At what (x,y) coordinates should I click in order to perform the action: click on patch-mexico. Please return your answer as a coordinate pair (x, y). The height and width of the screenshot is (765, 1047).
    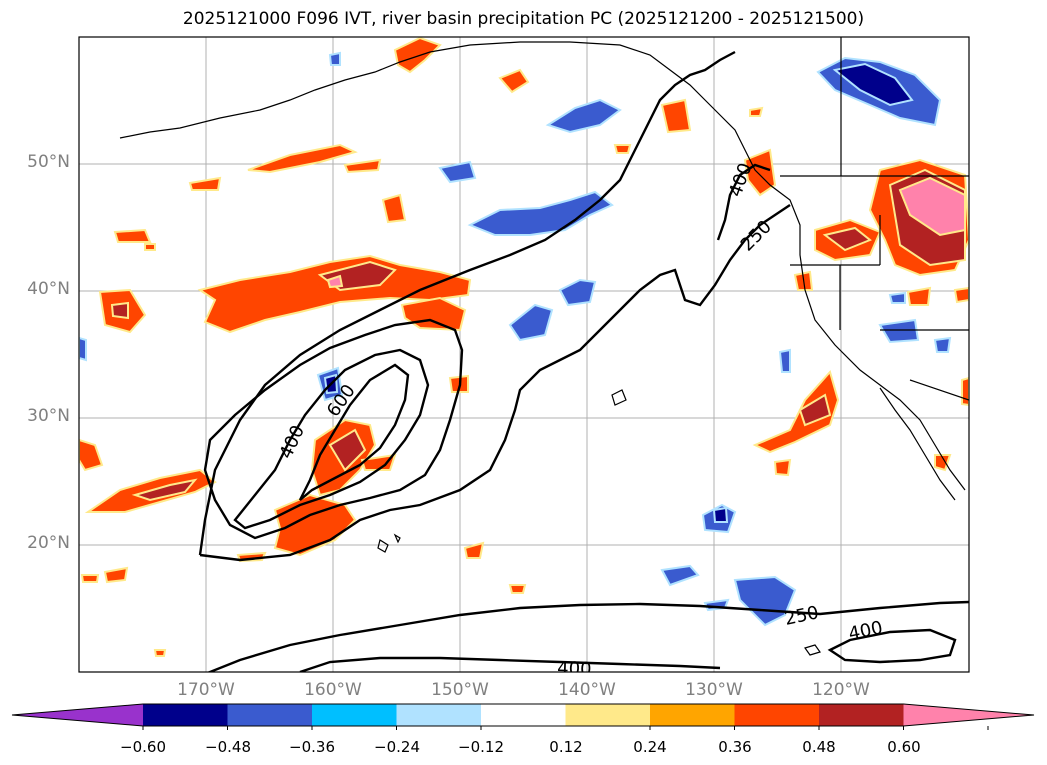
    Looking at the image, I should click on (943, 463).